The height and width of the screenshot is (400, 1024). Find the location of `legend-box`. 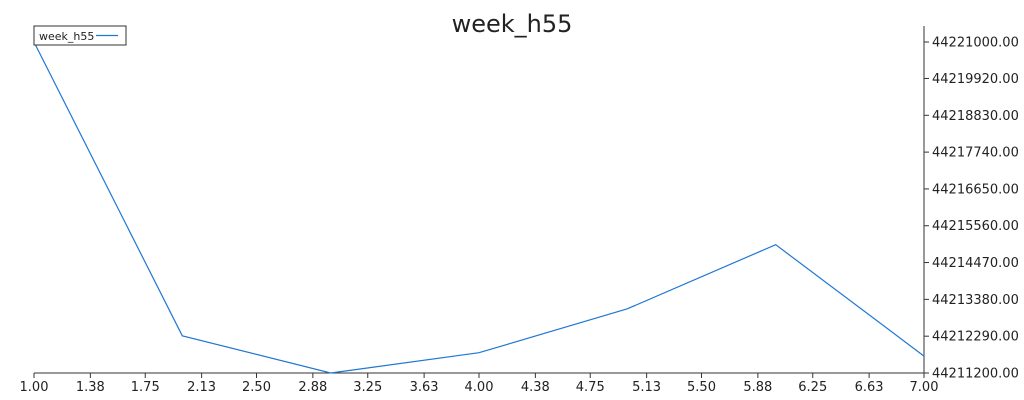

legend-box is located at coordinates (80, 35).